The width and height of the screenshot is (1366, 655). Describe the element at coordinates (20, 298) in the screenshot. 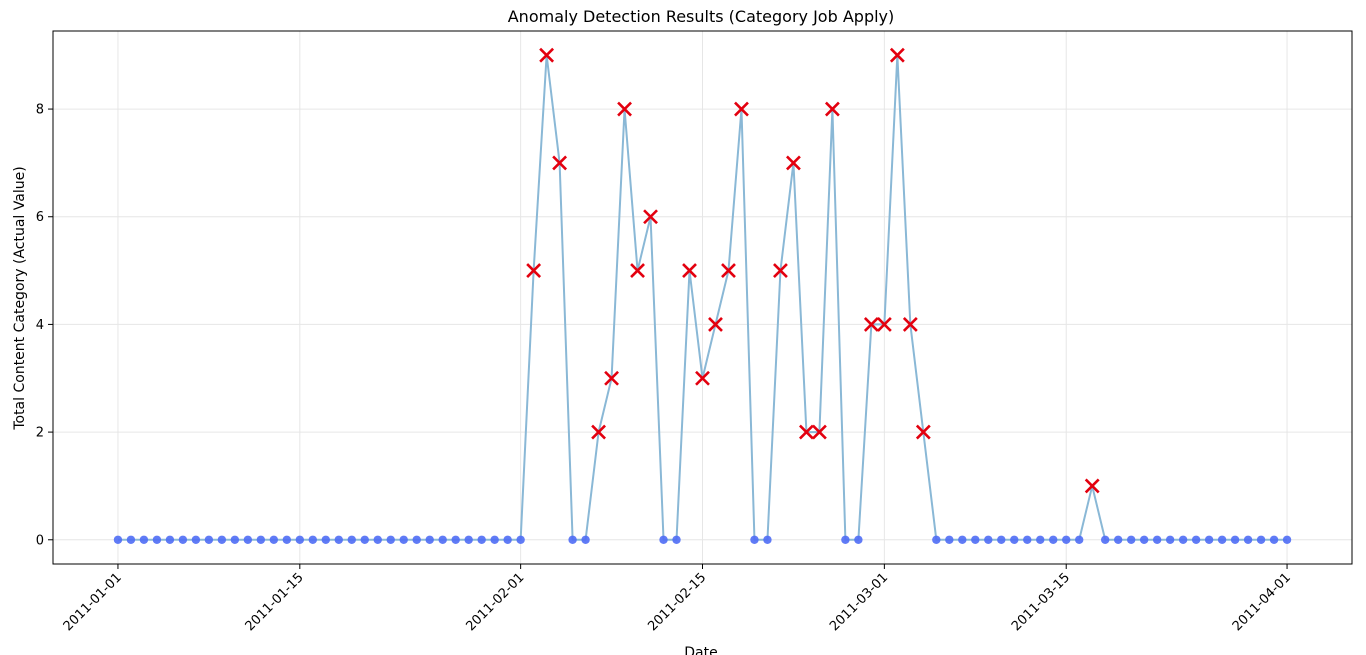

I see `y-axis-label: Total Content Category (Actual Value)` at that location.